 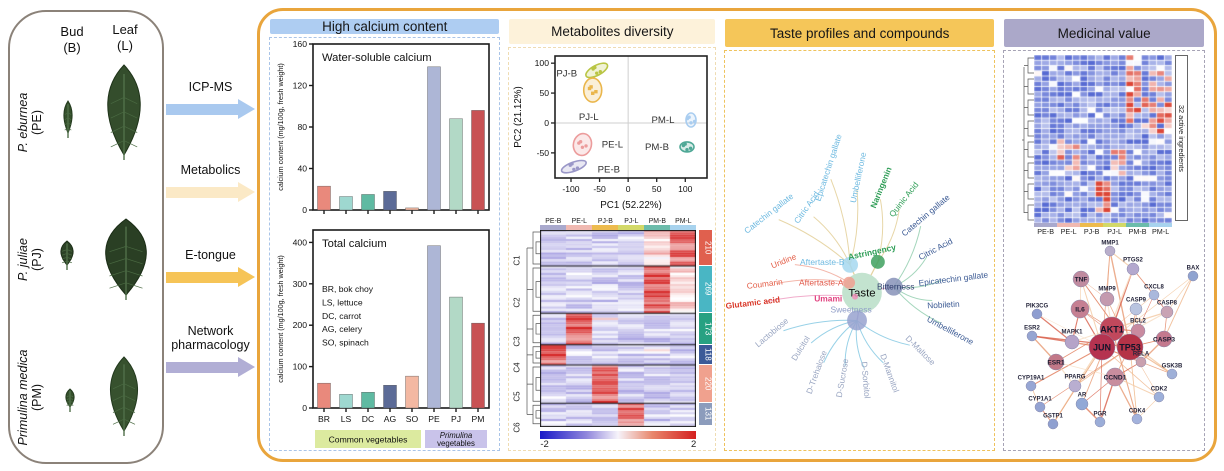 I want to click on gene-node-CDK2, so click(x=1159, y=397).